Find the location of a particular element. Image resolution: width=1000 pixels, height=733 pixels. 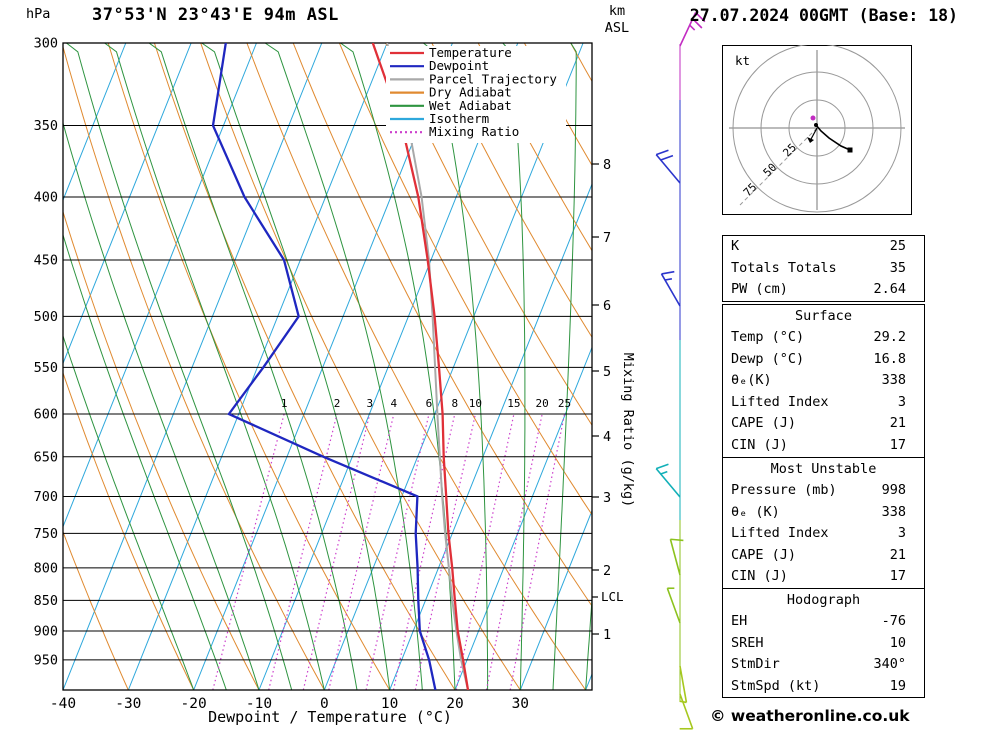

stat-label: Totals Totals is located at coordinates (784, 267).